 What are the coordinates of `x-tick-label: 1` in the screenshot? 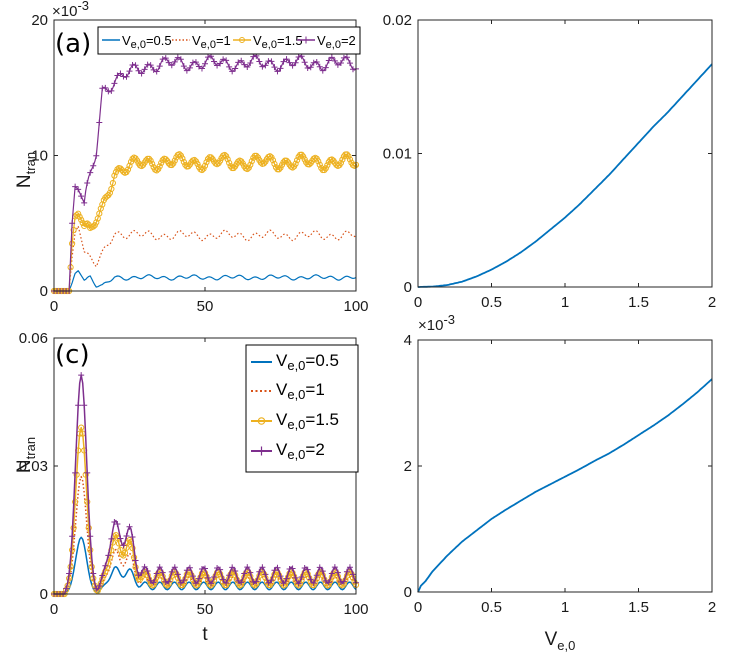 It's located at (565, 607).